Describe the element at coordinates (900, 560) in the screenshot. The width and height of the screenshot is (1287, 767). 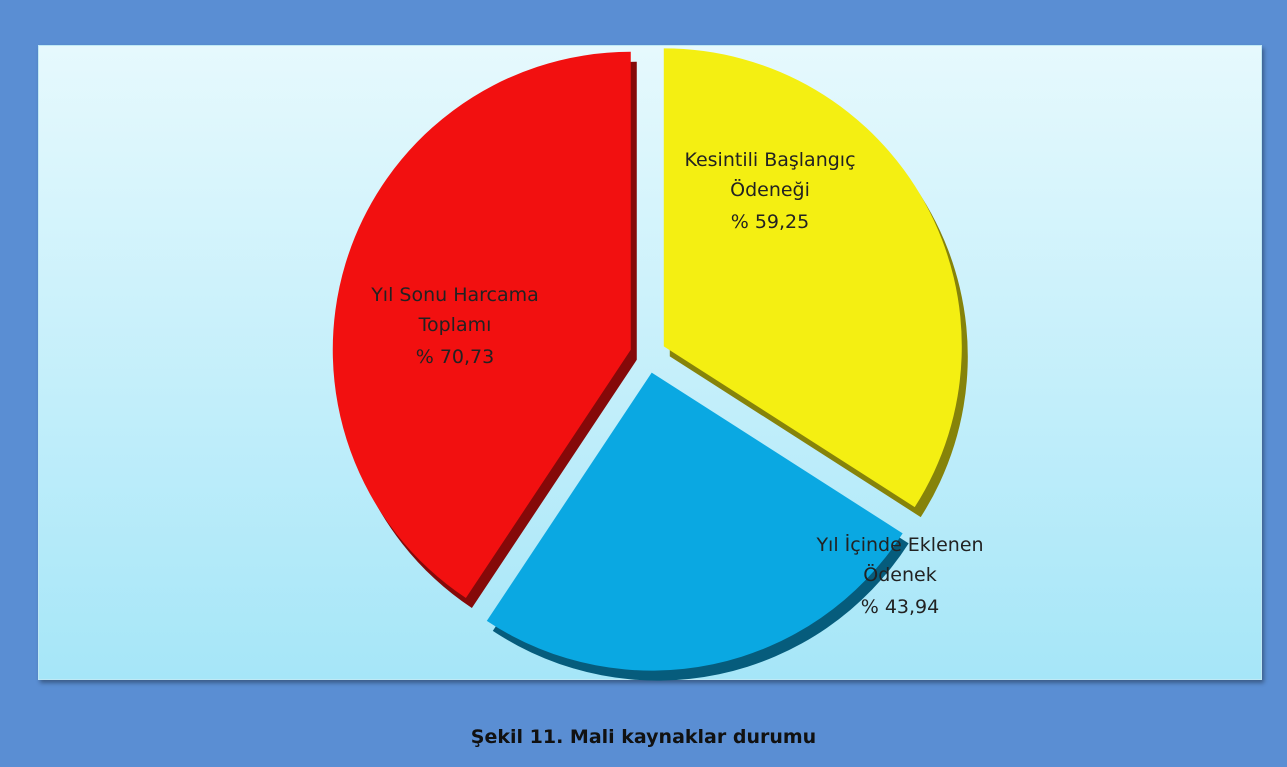
I see `slice-label: Yıl İçinde Eklenen Ödenek` at that location.